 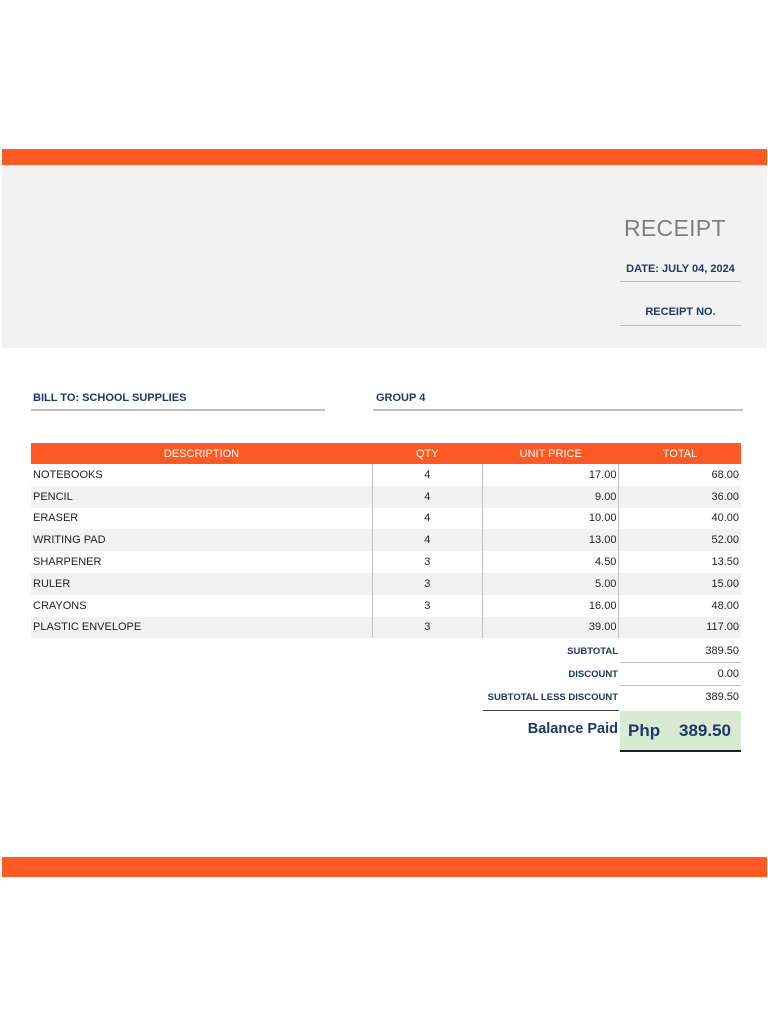 I want to click on subtotal-label: SUBTOTAL, so click(x=592, y=651).